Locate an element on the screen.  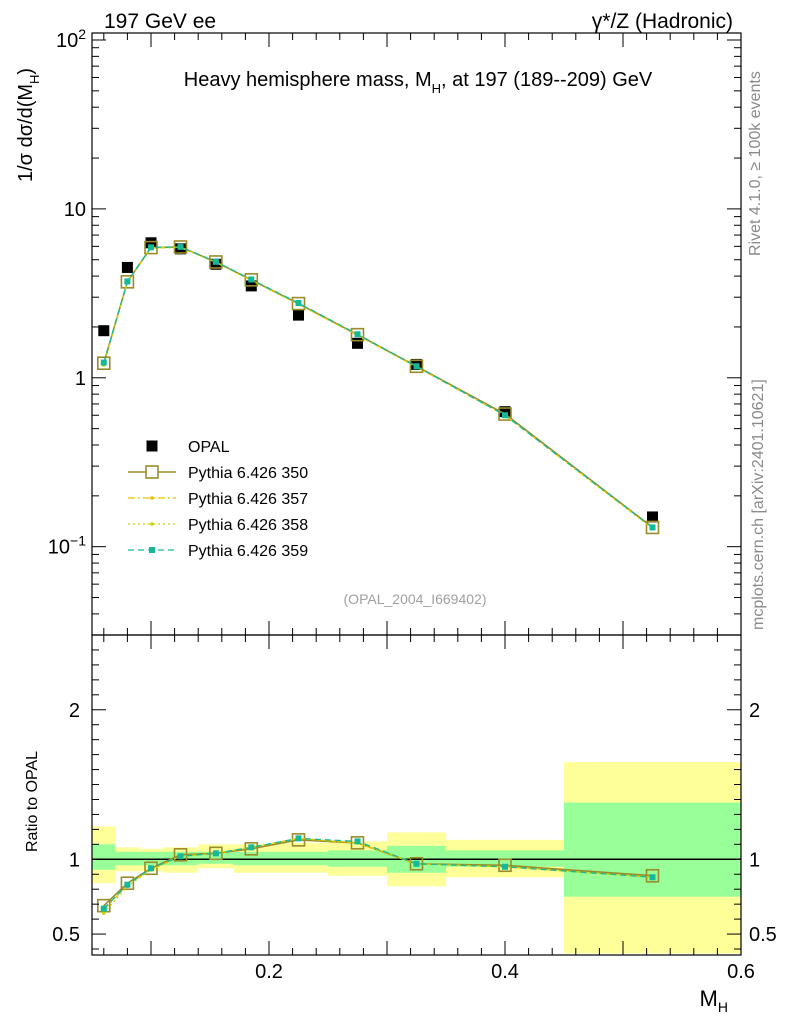
ratio-y-axis-label: Ratio to OPAL is located at coordinates (32, 801).